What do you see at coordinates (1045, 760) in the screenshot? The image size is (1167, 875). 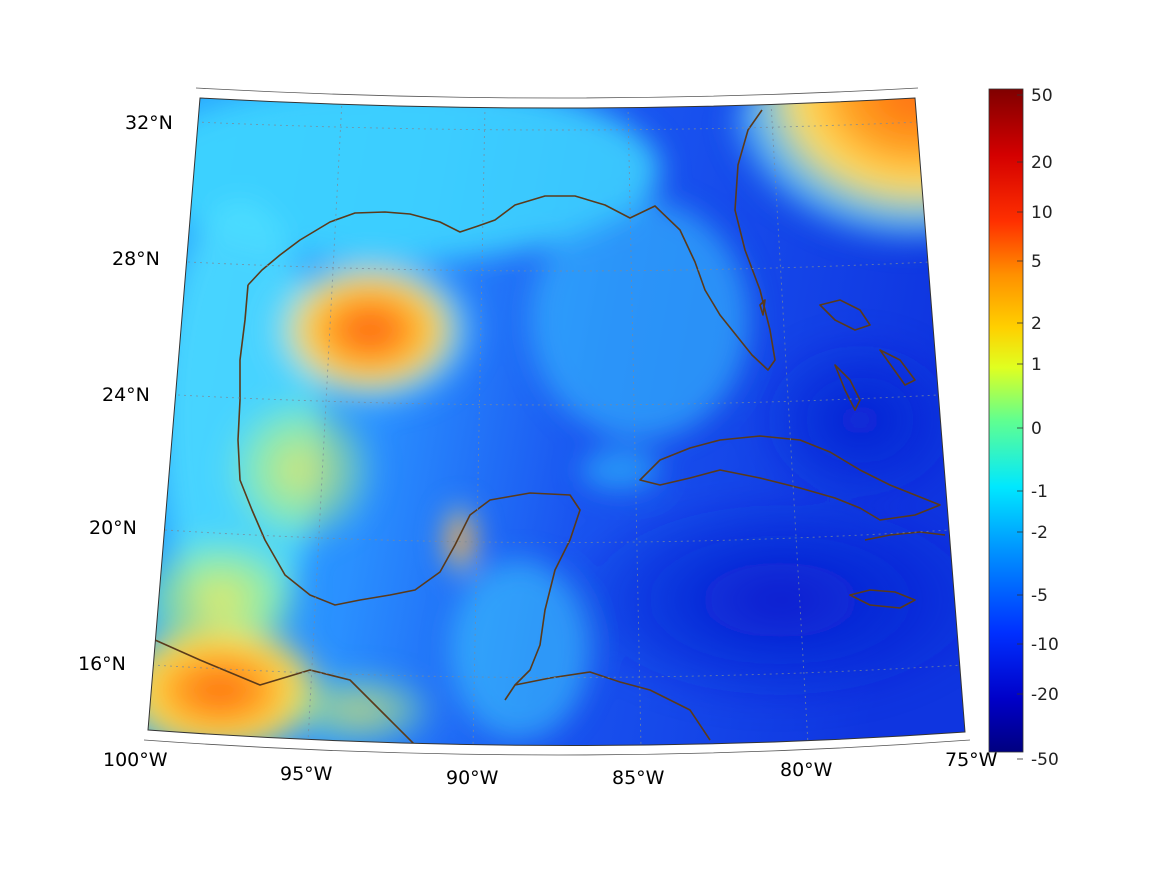 I see `colorbar-tick-label: -50` at bounding box center [1045, 760].